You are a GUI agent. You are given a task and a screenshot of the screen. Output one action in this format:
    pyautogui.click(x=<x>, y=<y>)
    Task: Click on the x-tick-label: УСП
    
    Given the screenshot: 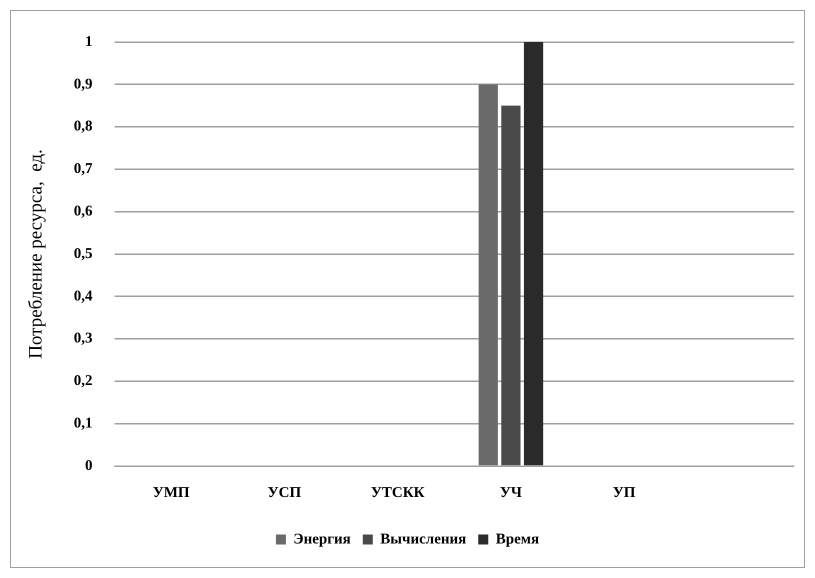 What is the action you would take?
    pyautogui.click(x=285, y=492)
    